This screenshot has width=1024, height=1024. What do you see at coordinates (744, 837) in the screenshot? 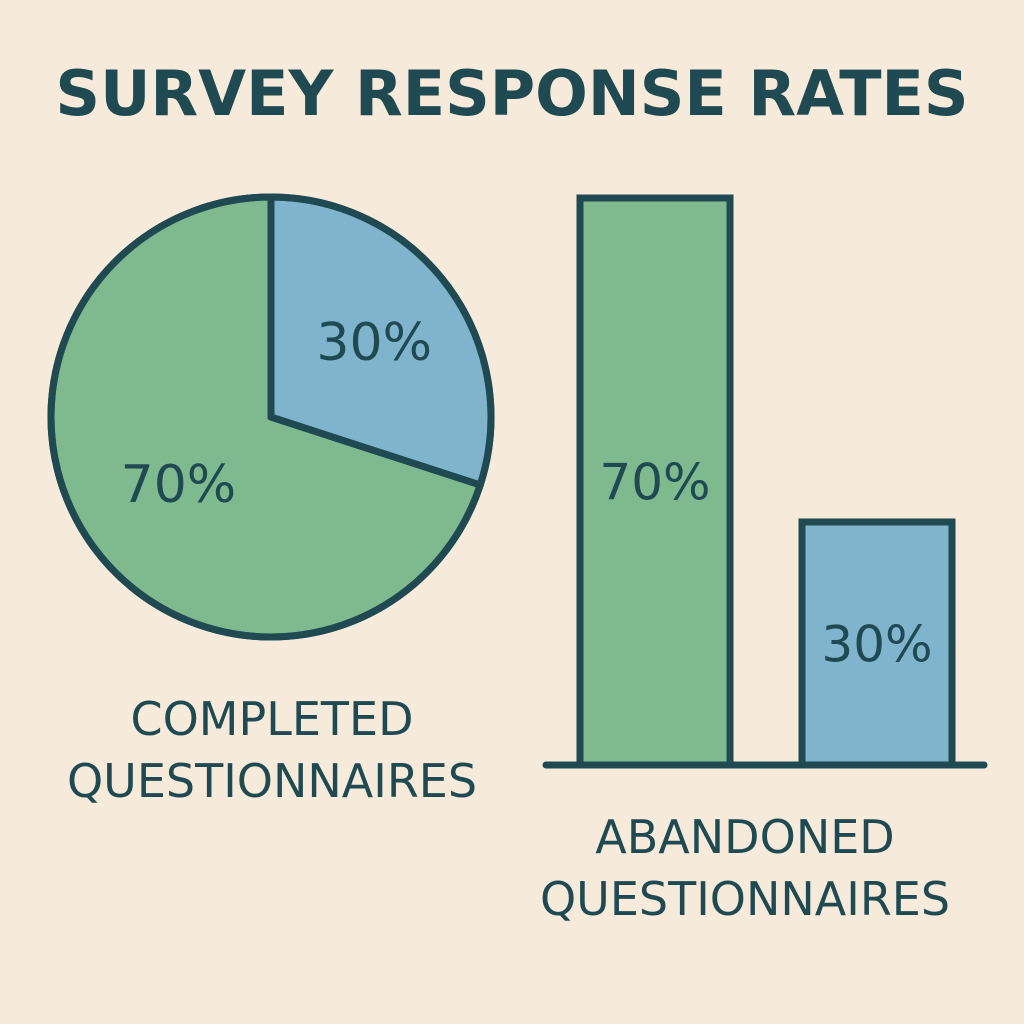
I see `bar-caption-line-1: ABANDONED` at bounding box center [744, 837].